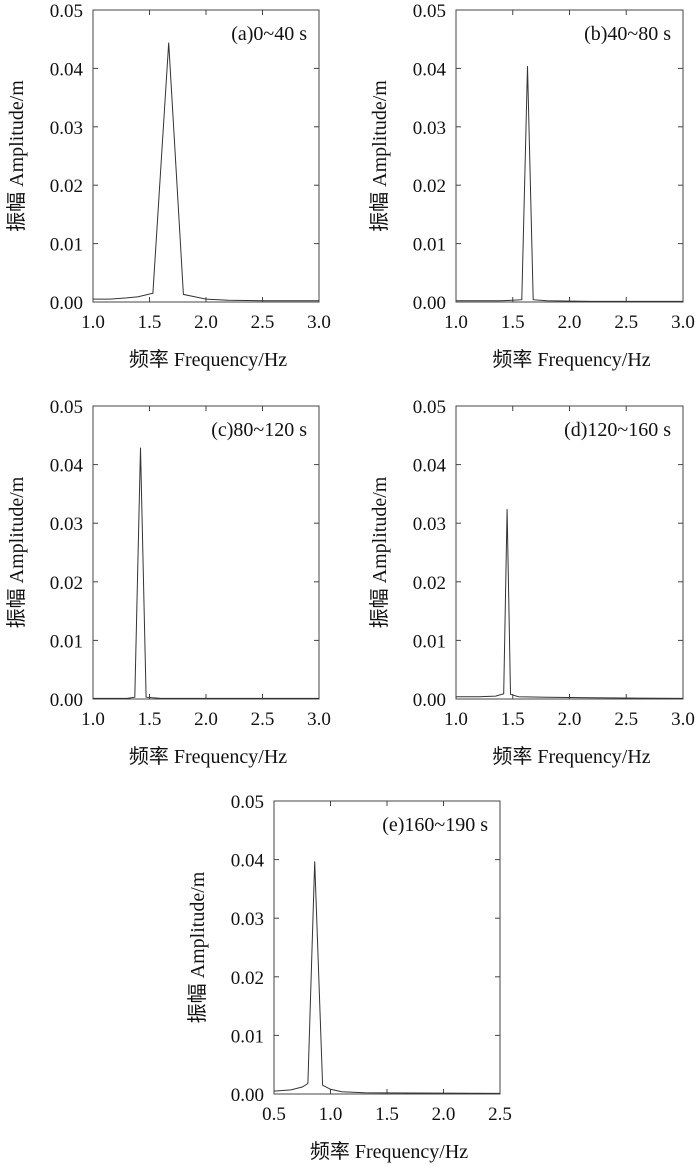 The height and width of the screenshot is (1171, 700). Describe the element at coordinates (513, 322) in the screenshot. I see `x-tick-label-b: 1.5` at that location.